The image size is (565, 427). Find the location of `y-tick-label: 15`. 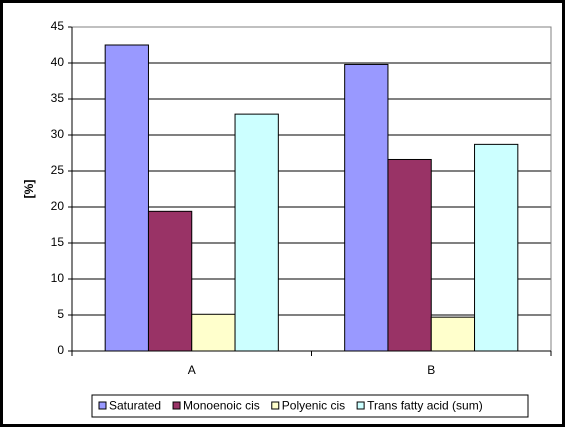

y-tick-label: 15 is located at coordinates (58, 242).